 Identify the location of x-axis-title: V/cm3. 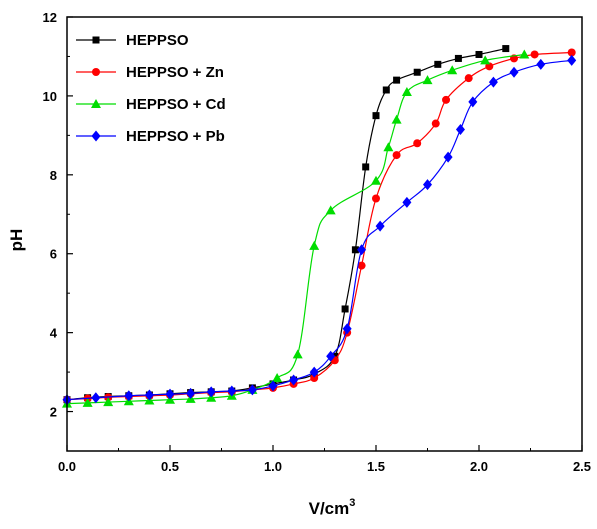
(332, 507).